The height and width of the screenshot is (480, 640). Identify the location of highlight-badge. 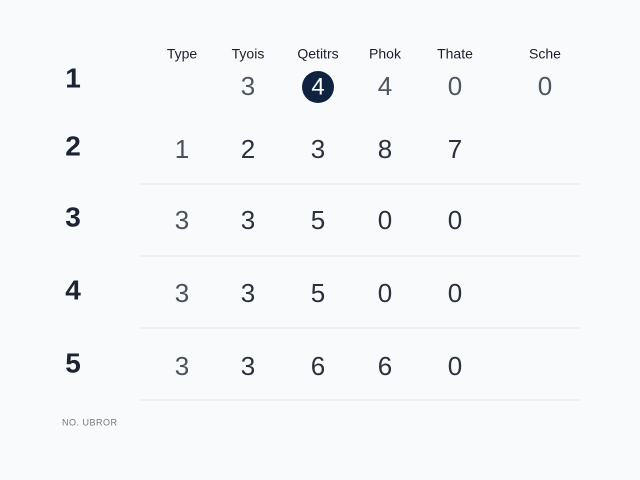
(318, 87).